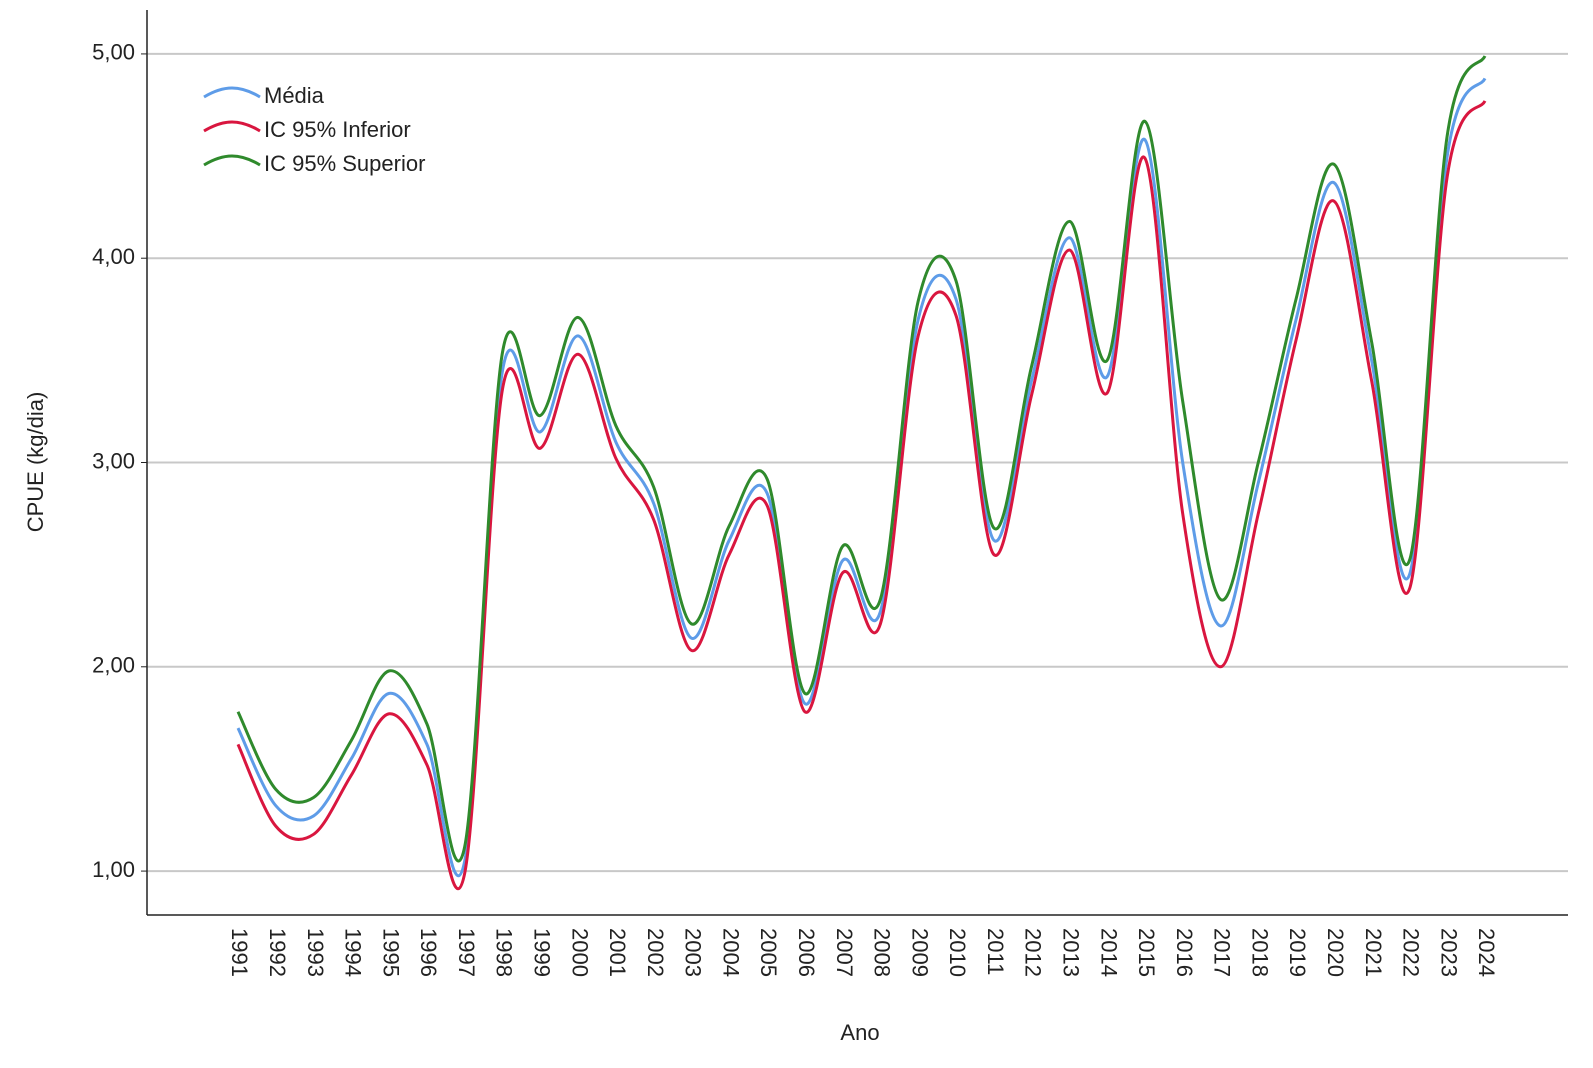 The image size is (1593, 1068). What do you see at coordinates (730, 952) in the screenshot?
I see `x-tick-label: 2004` at bounding box center [730, 952].